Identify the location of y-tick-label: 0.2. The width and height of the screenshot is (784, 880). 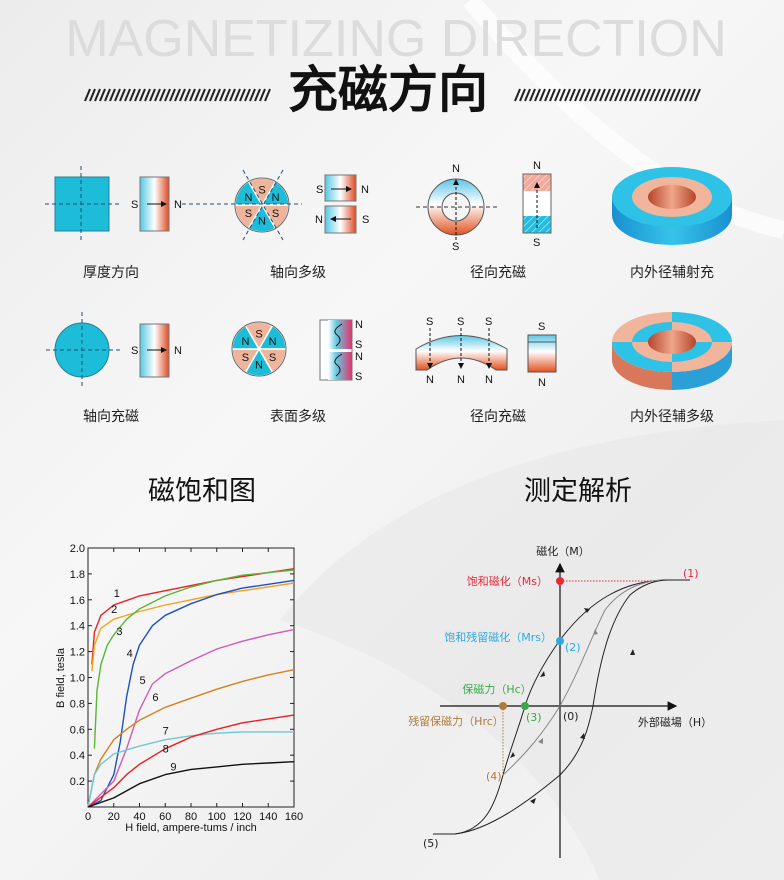
(77, 782).